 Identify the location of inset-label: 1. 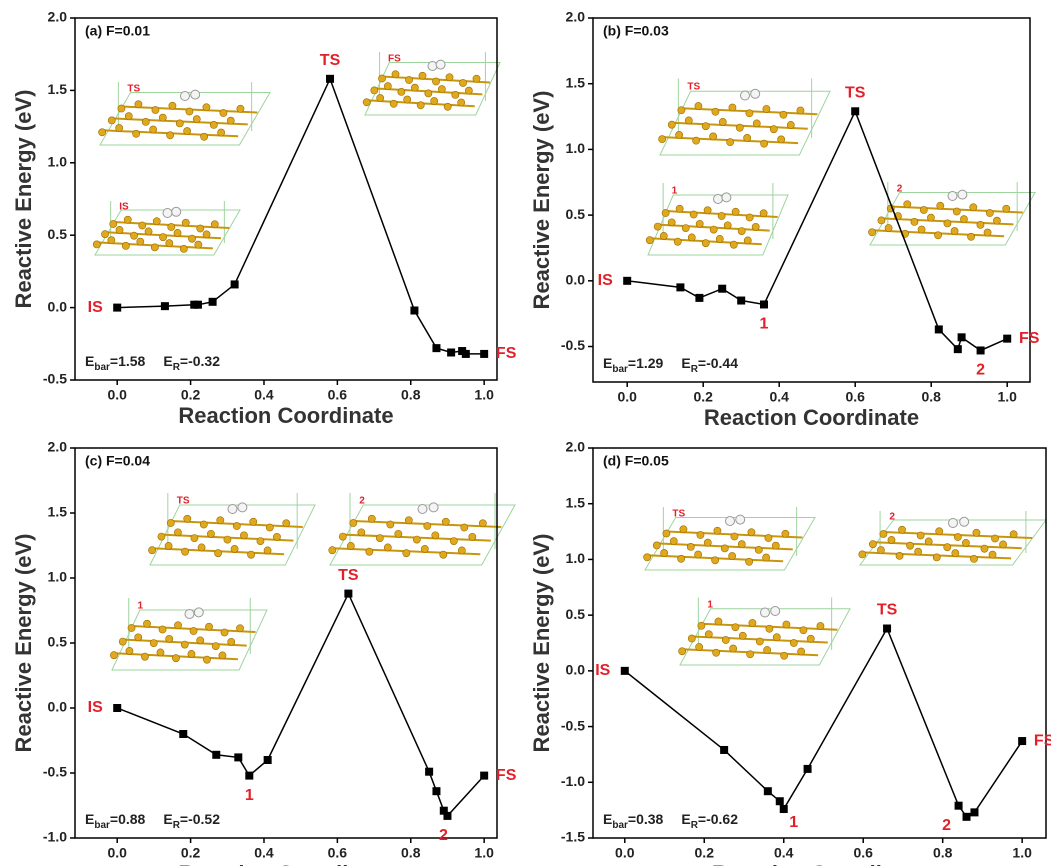
(675, 191).